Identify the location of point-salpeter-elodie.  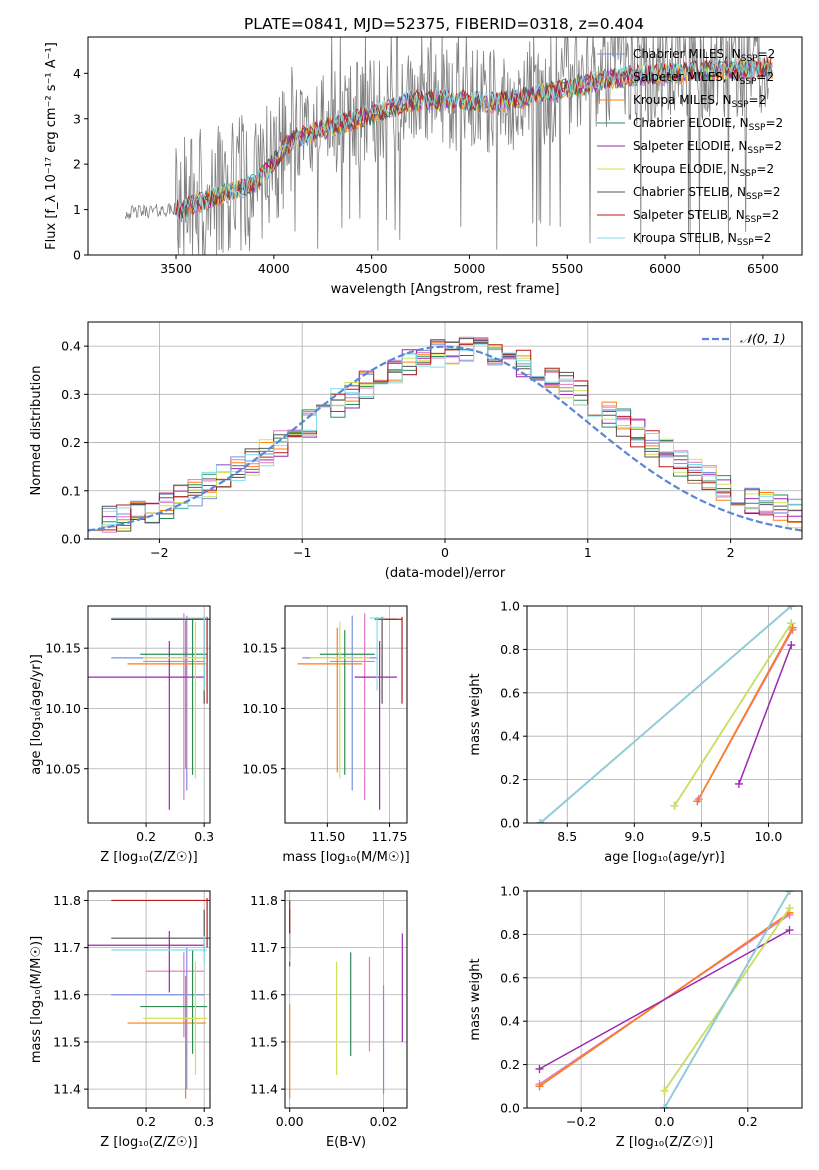
(146, 725).